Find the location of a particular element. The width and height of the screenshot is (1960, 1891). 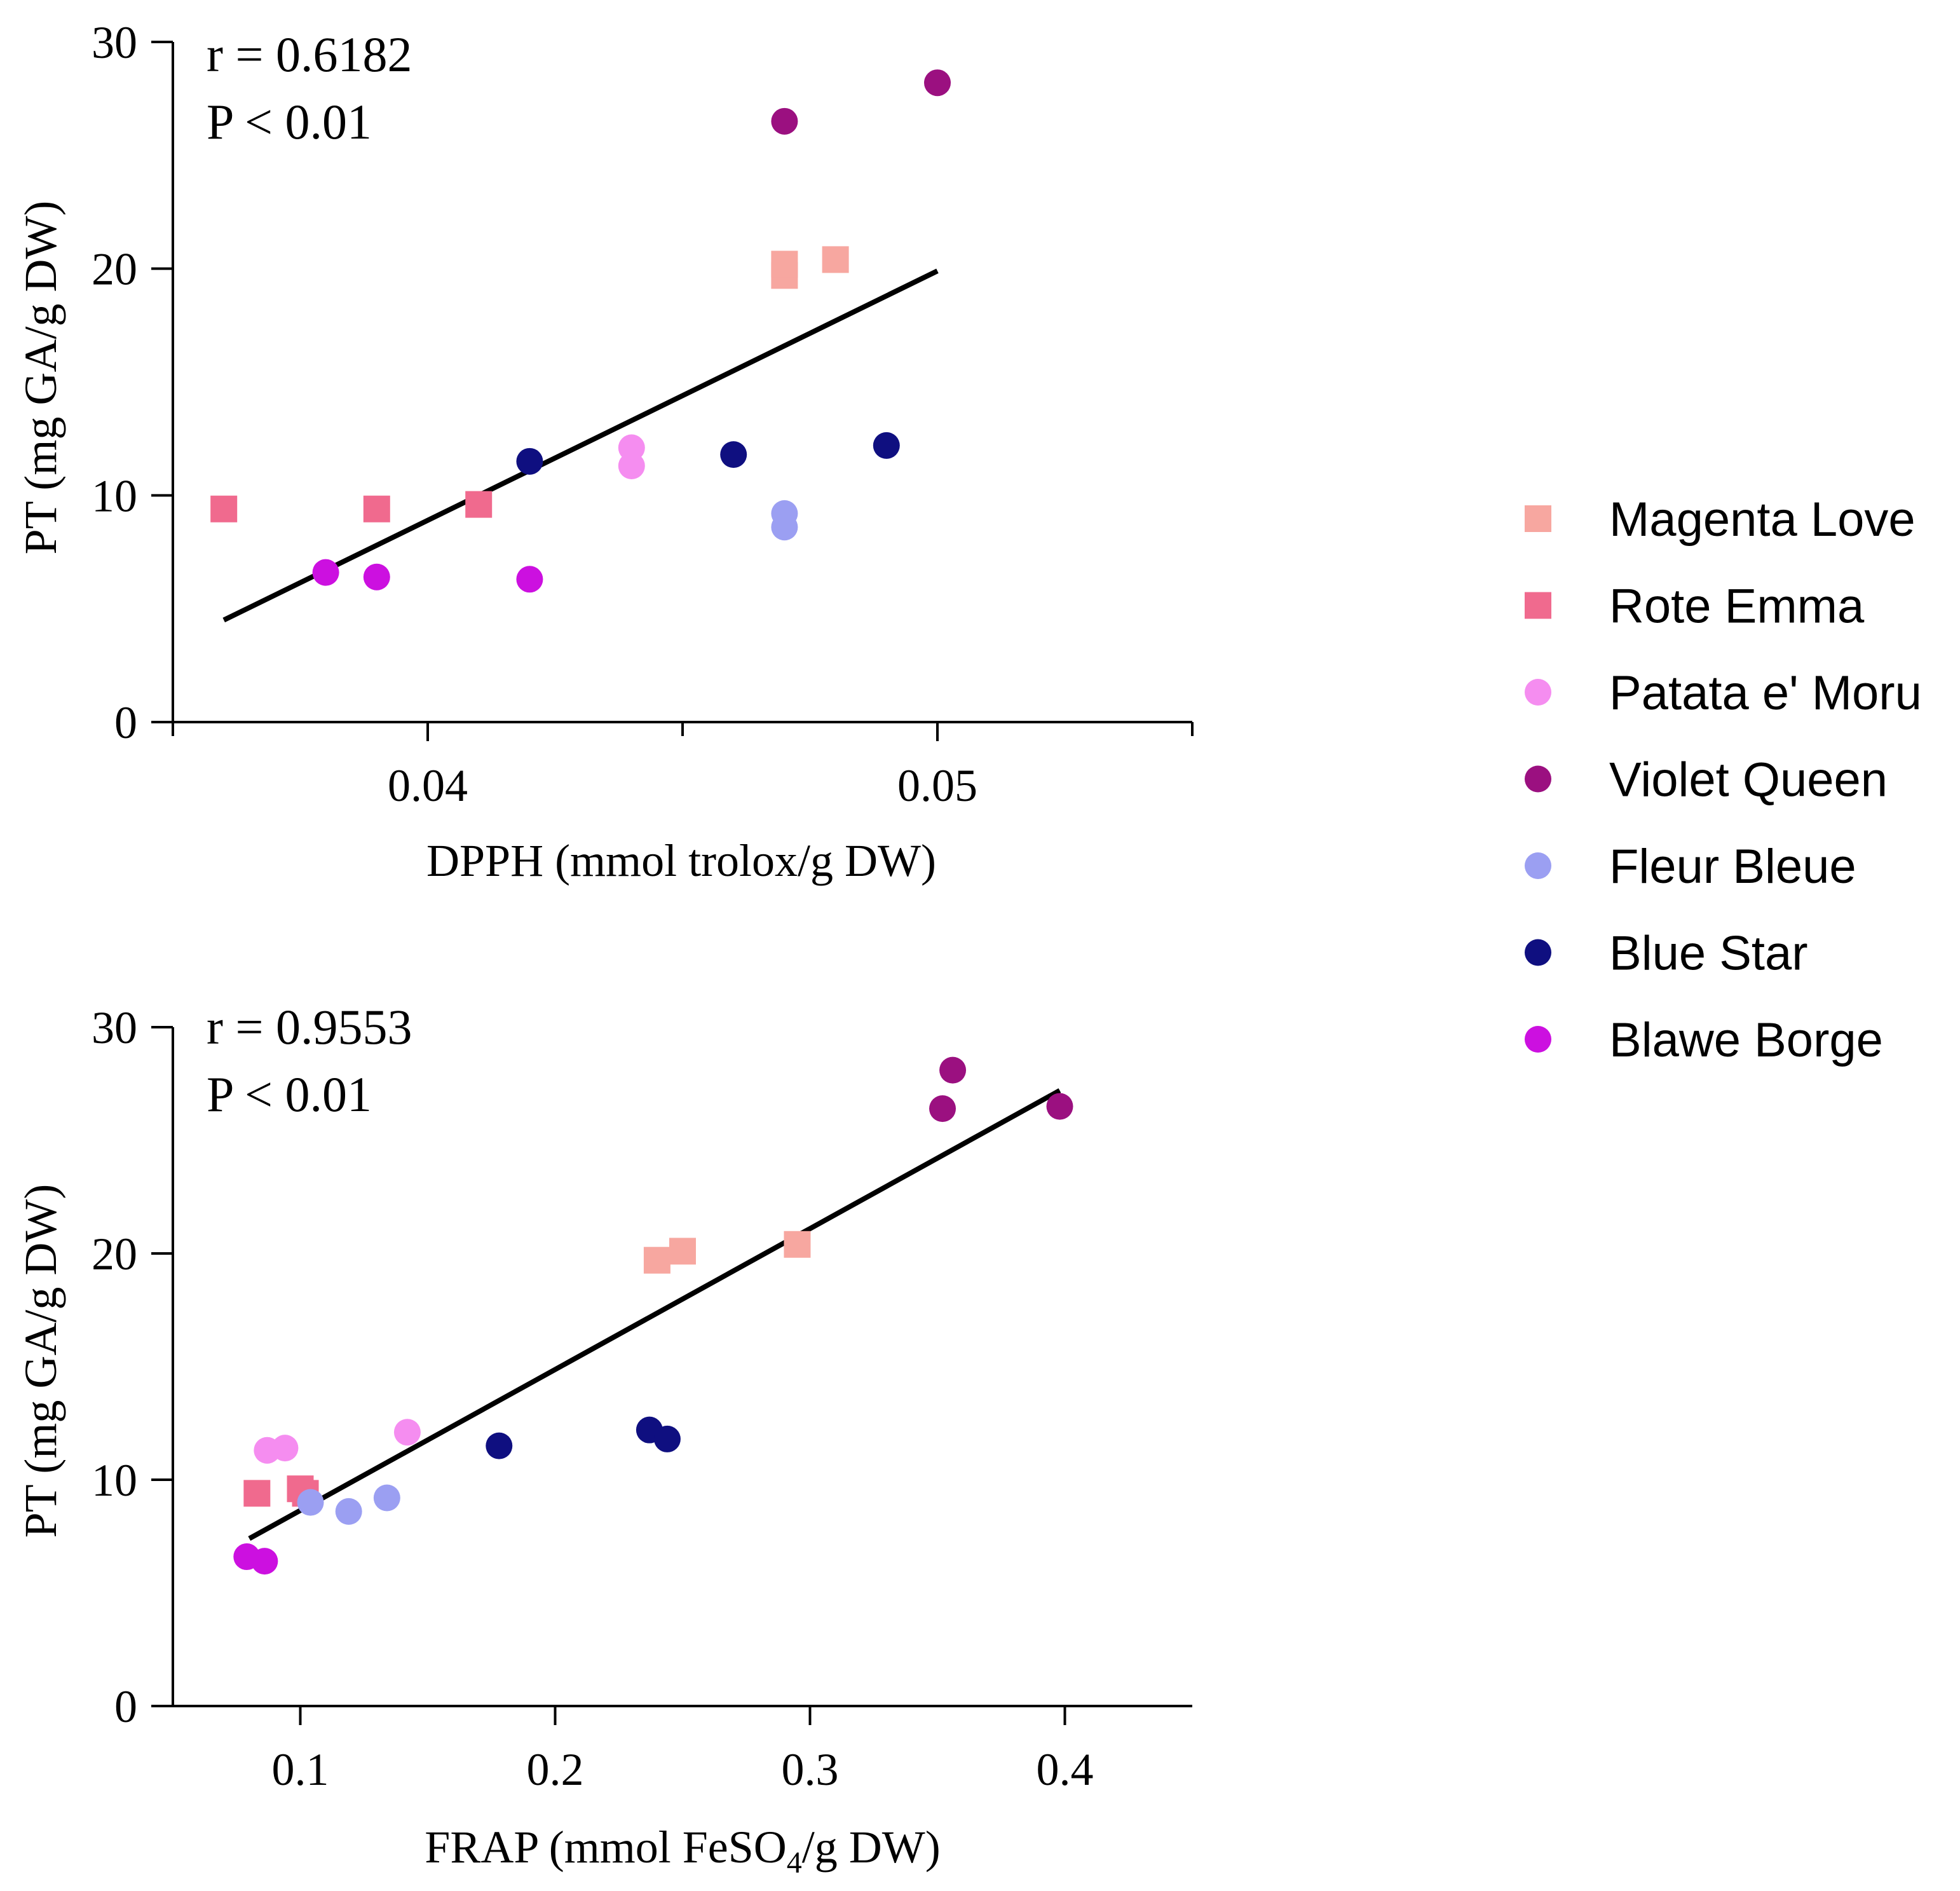

top-y-tick-label: 0 is located at coordinates (125, 722).